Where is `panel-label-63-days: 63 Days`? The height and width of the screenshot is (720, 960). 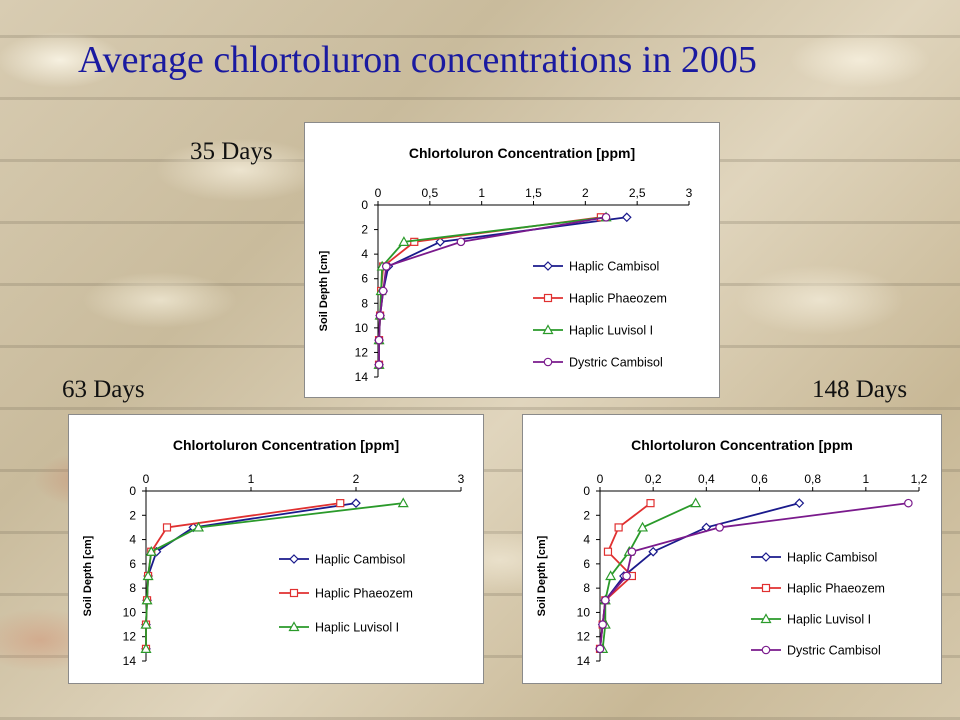 panel-label-63-days: 63 Days is located at coordinates (103, 389).